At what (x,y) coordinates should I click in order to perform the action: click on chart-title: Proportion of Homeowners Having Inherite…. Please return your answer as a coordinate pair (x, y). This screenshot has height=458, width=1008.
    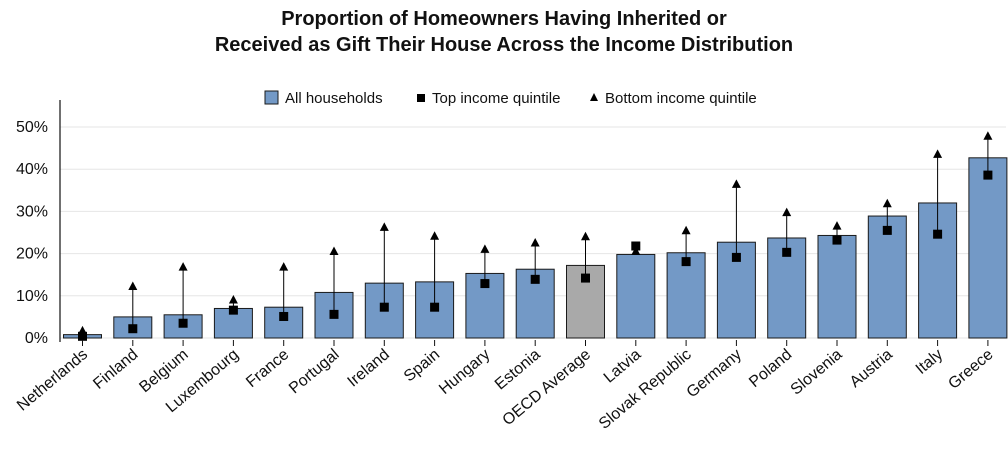
    Looking at the image, I should click on (504, 32).